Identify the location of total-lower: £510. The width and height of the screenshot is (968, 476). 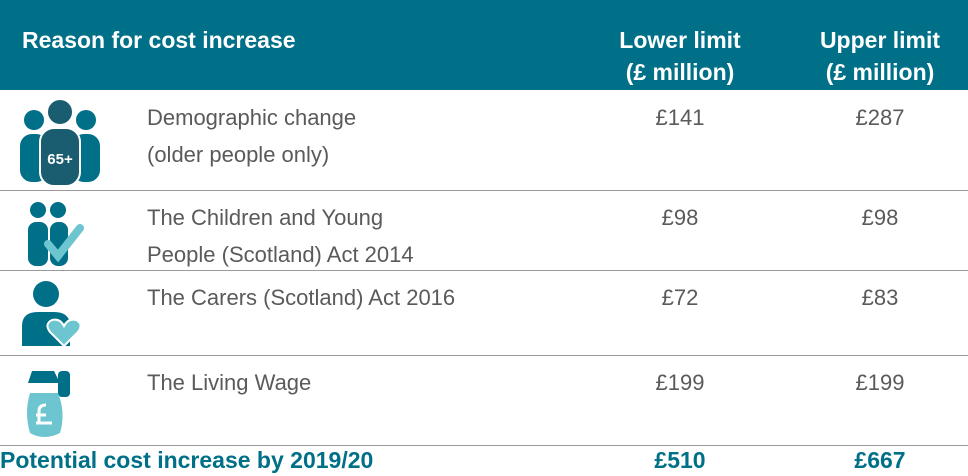
(680, 460).